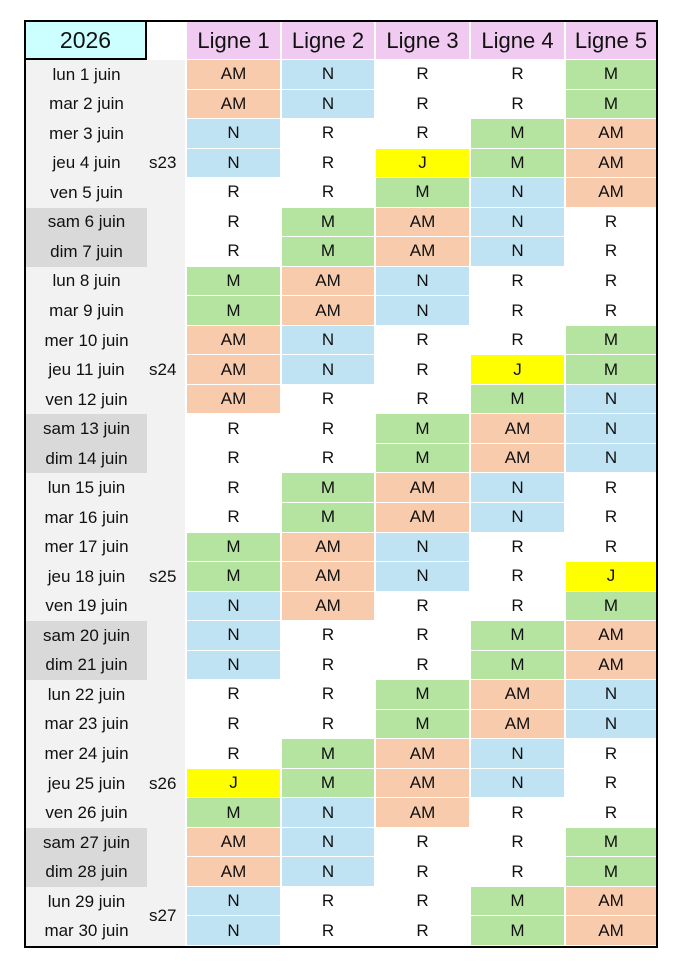  I want to click on week-header-empty, so click(166, 41).